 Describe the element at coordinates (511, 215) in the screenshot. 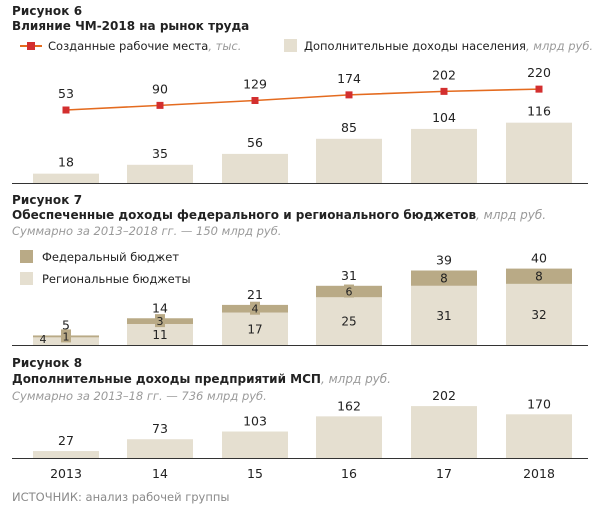

I see `fig7-title-unit: , млрд руб.` at that location.